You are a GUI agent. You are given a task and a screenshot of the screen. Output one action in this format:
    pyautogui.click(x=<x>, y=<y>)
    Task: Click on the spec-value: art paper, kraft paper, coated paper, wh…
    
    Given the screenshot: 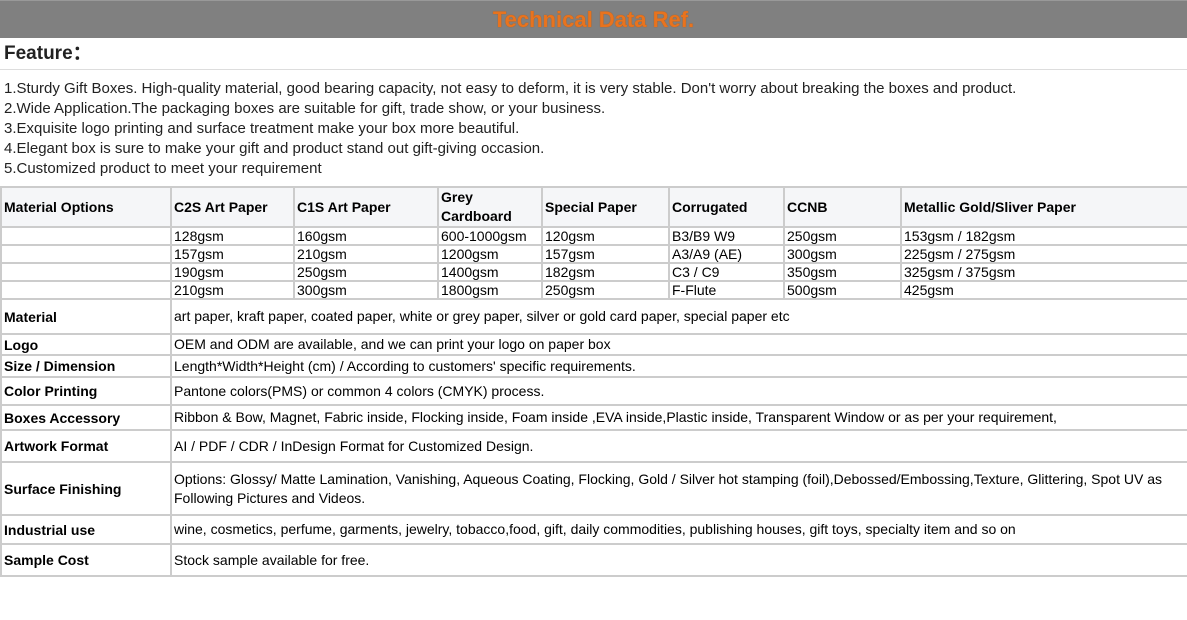 What is the action you would take?
    pyautogui.click(x=678, y=316)
    